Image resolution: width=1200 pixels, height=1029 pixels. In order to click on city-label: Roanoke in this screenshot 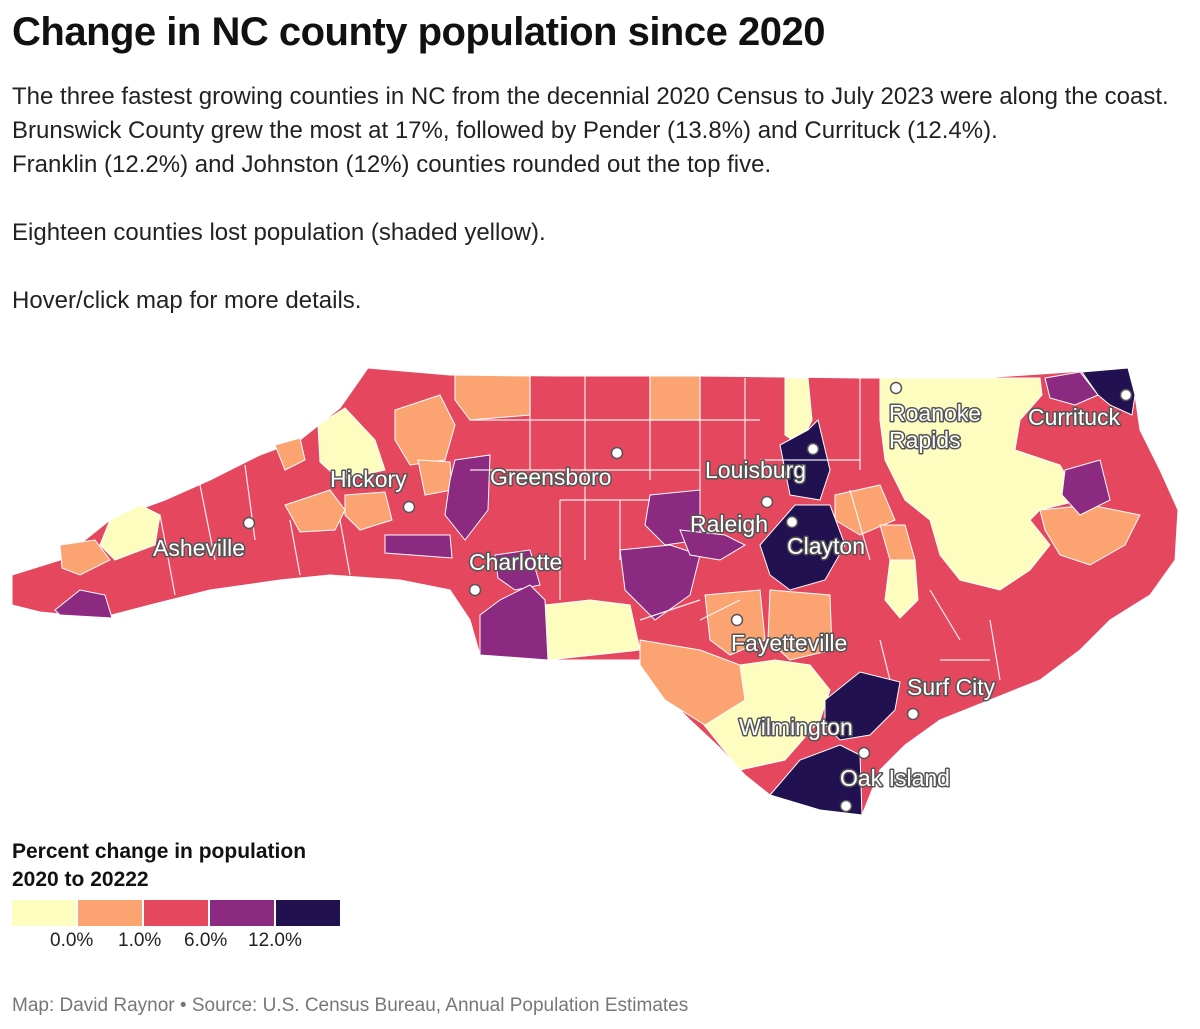, I will do `click(935, 413)`.